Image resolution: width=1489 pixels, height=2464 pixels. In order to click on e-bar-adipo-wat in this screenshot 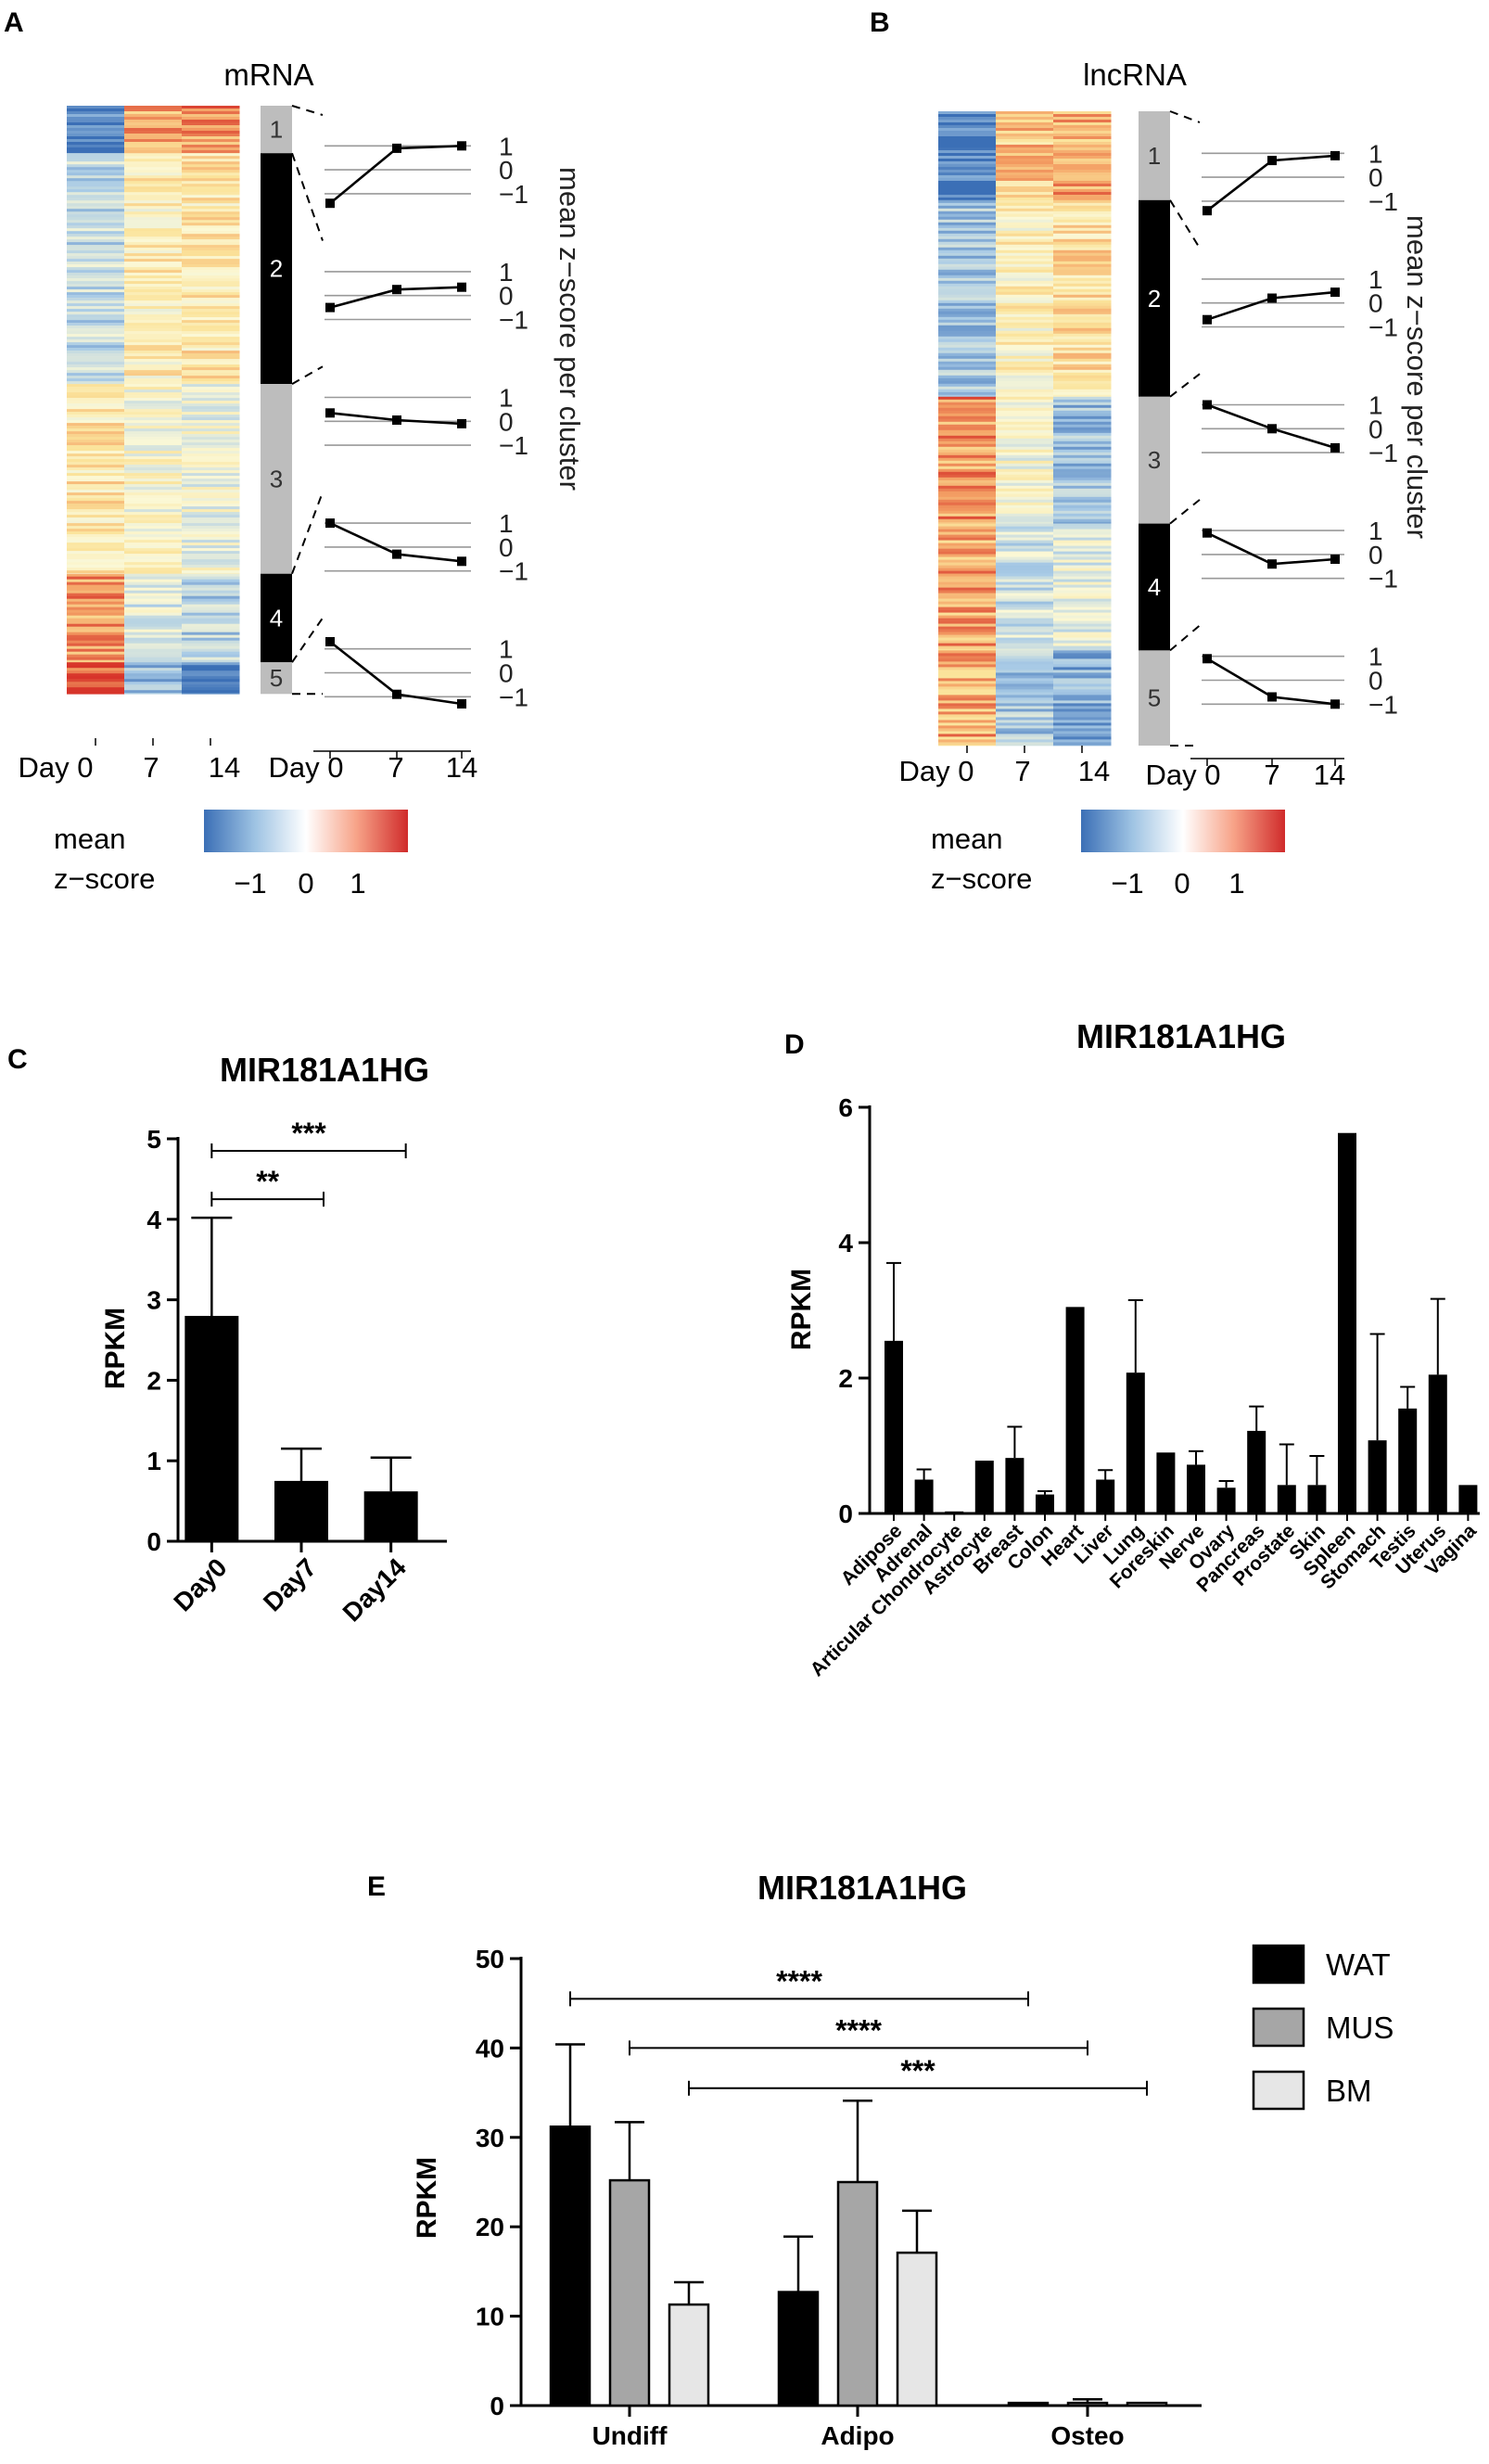, I will do `click(799, 2349)`.